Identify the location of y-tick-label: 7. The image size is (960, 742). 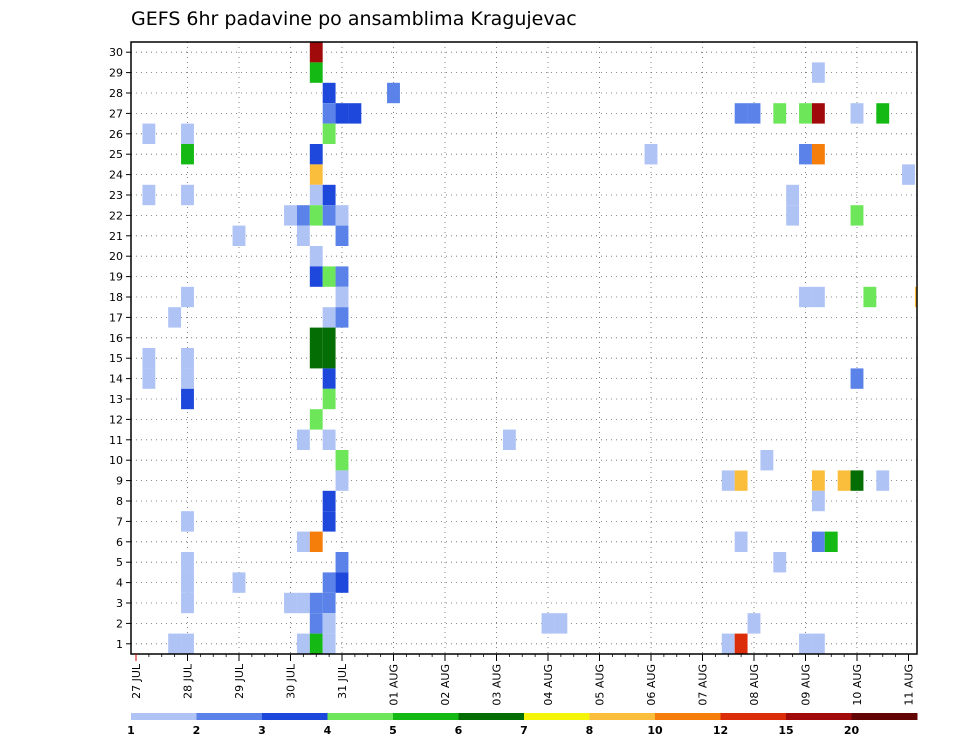
(119, 521).